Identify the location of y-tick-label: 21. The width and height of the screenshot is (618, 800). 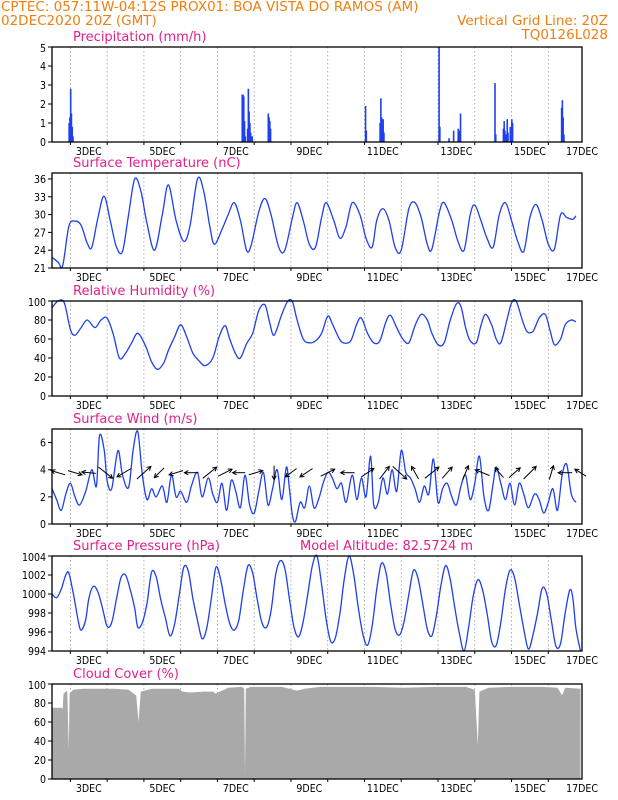
(40, 269).